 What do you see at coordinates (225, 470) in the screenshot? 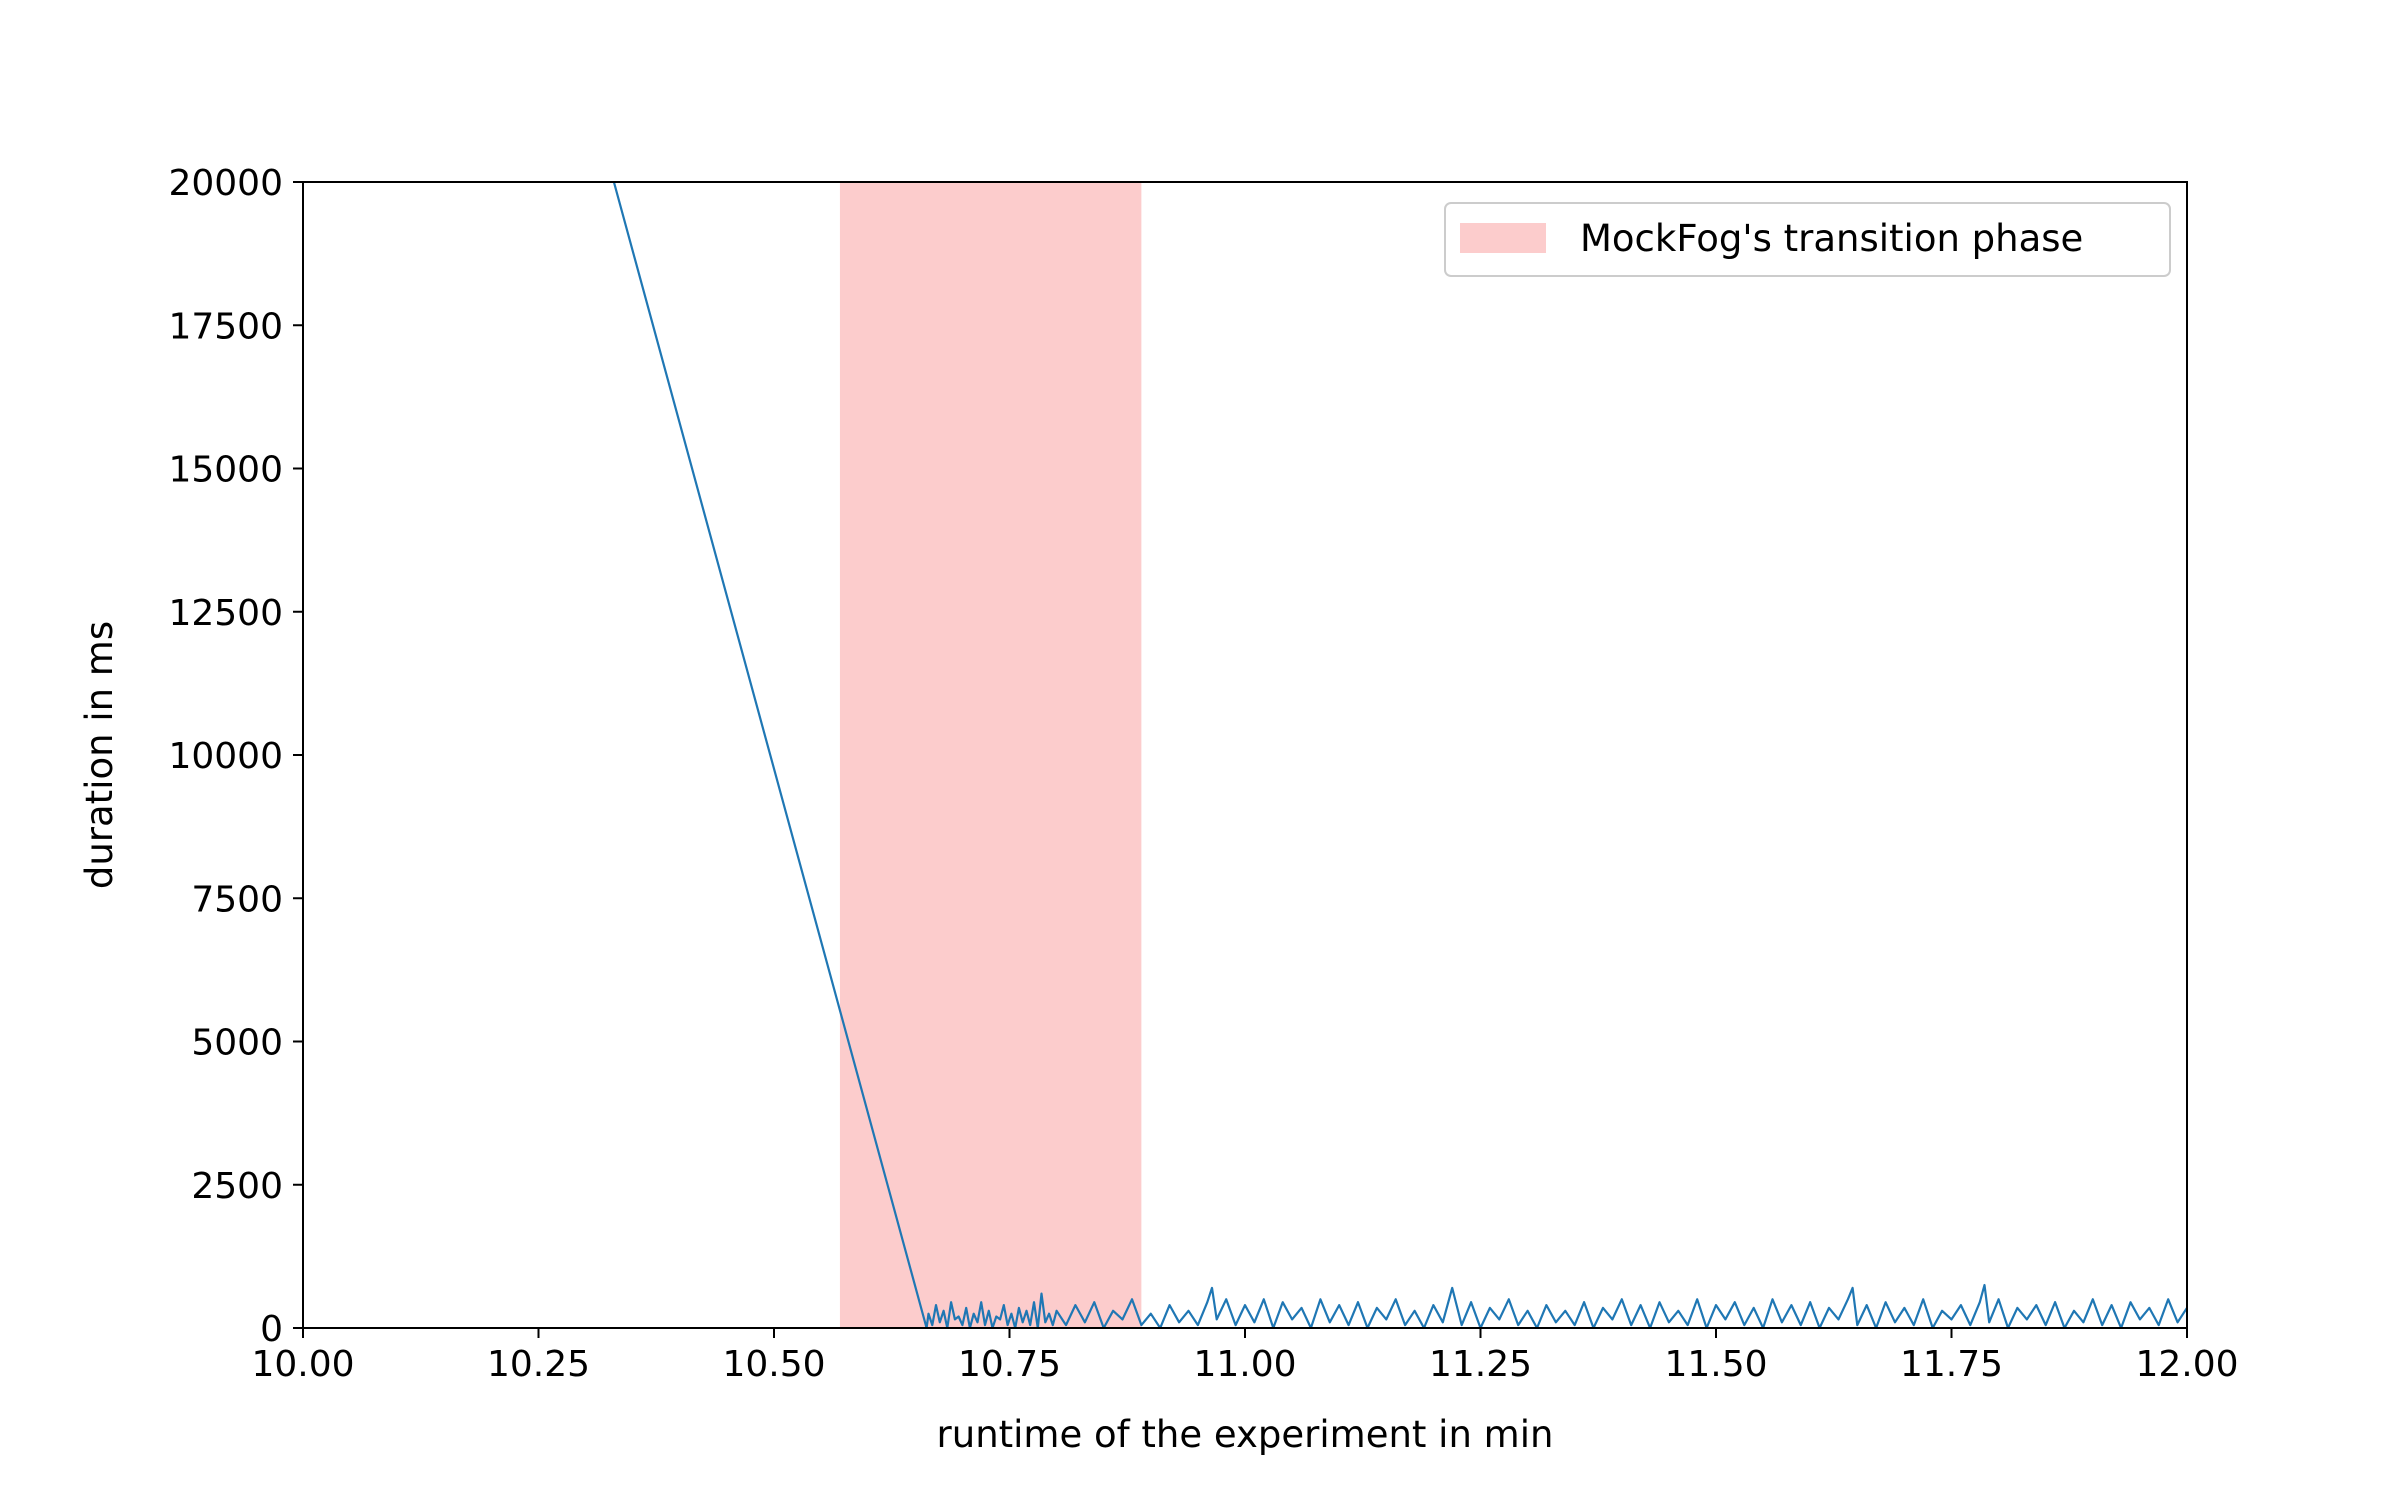
I see `y-tick-label: 15000` at bounding box center [225, 470].